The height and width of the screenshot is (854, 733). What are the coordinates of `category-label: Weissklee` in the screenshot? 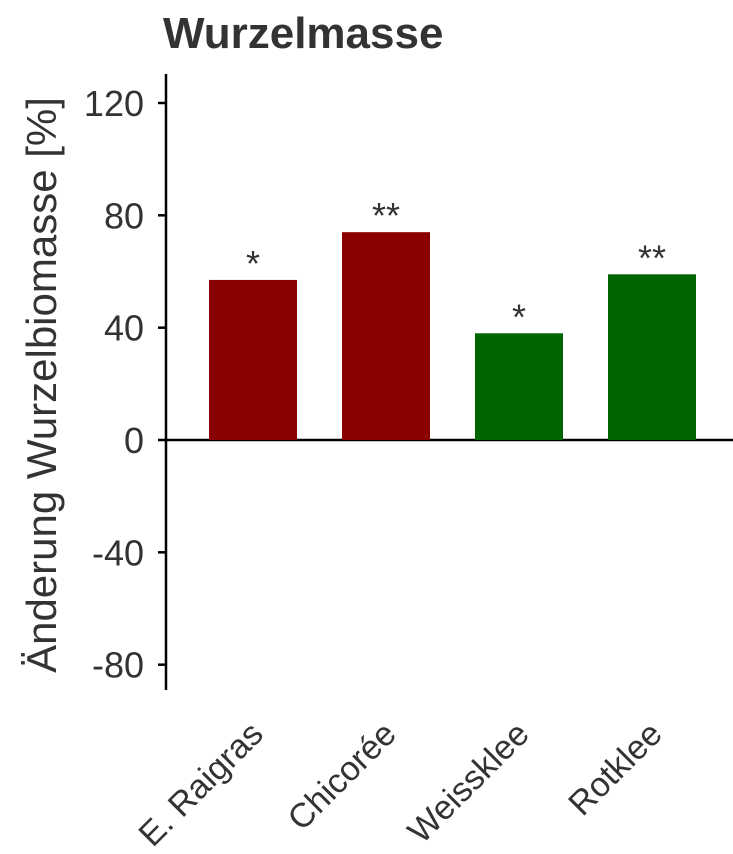 It's located at (469, 783).